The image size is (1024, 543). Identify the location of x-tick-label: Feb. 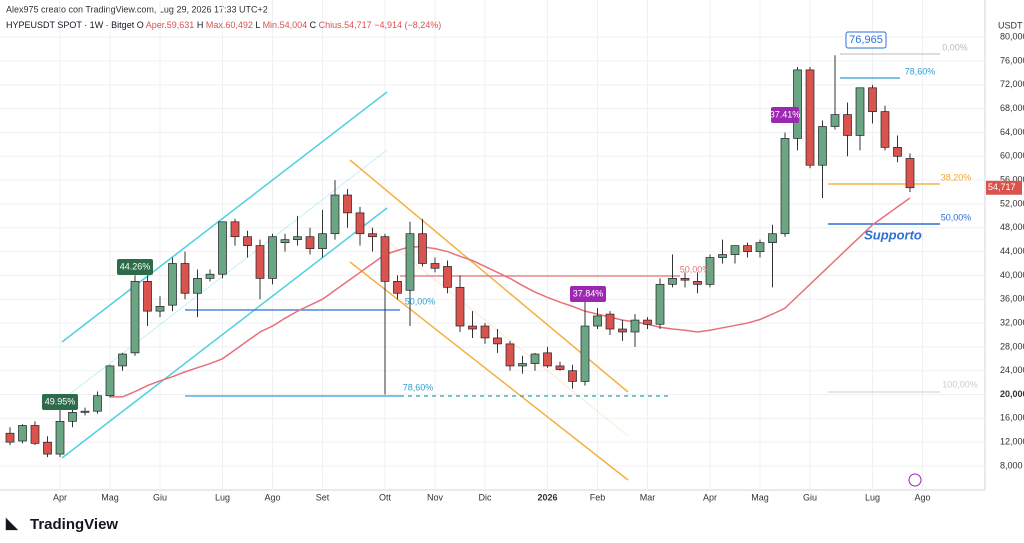
(598, 497).